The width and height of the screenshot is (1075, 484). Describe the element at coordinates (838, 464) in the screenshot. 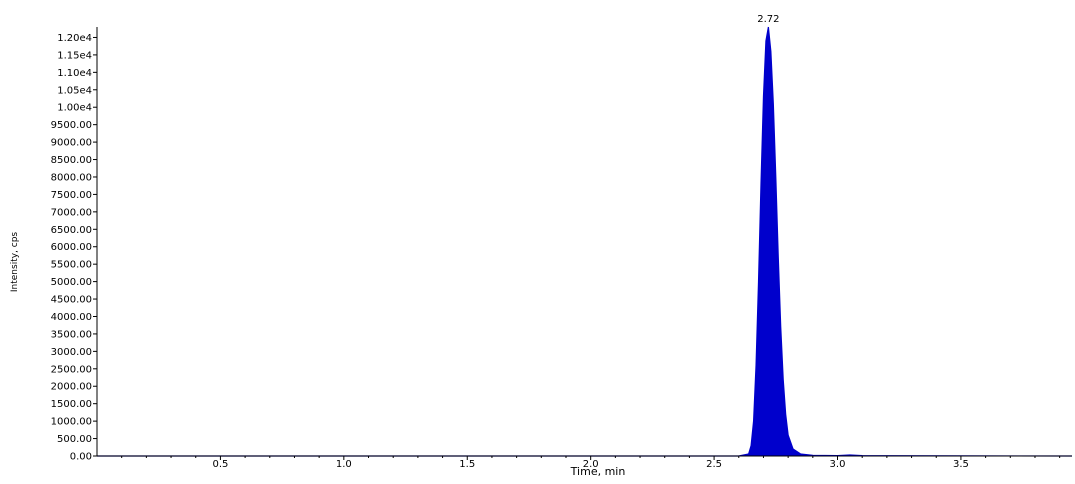

I see `x-tick-label: 3.0` at that location.